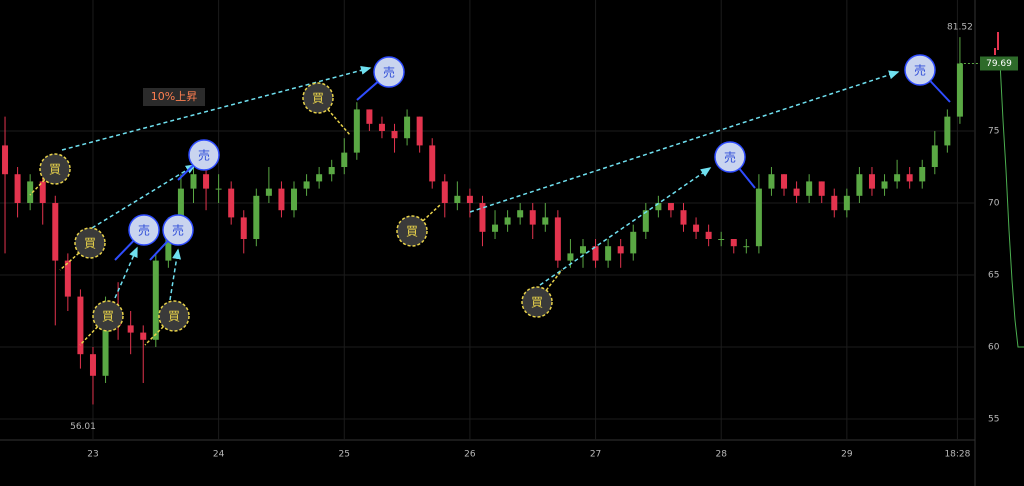 The height and width of the screenshot is (486, 1024). I want to click on low-label: 56.01, so click(83, 427).